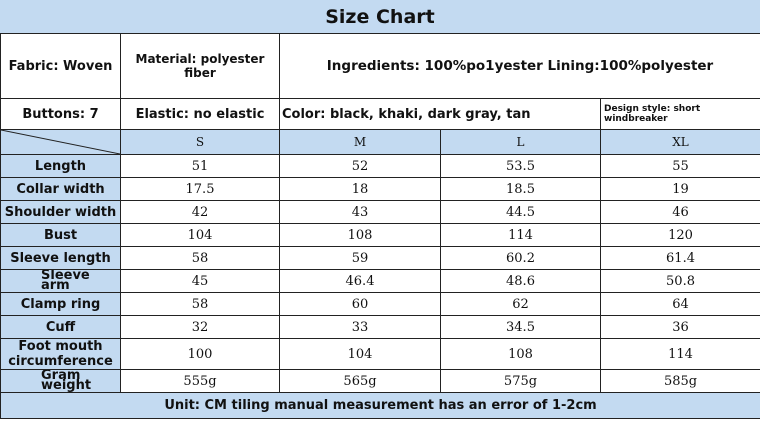  What do you see at coordinates (520, 258) in the screenshot?
I see `table-cell: 60.2` at bounding box center [520, 258].